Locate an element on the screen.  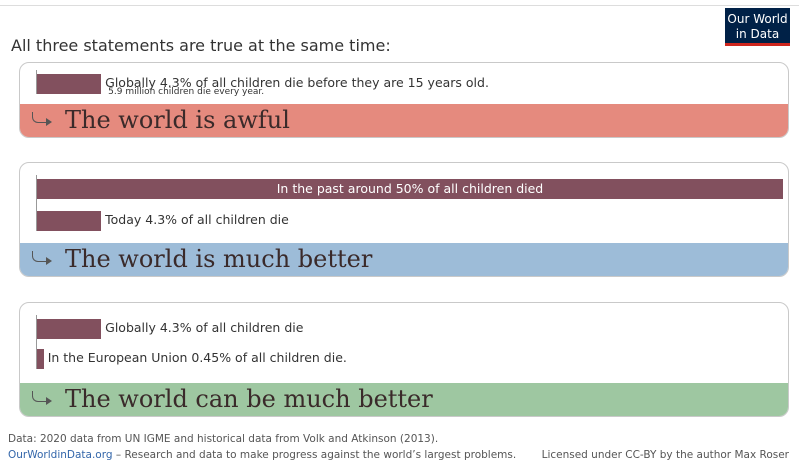
verdict: The world is awful is located at coordinates (177, 120).